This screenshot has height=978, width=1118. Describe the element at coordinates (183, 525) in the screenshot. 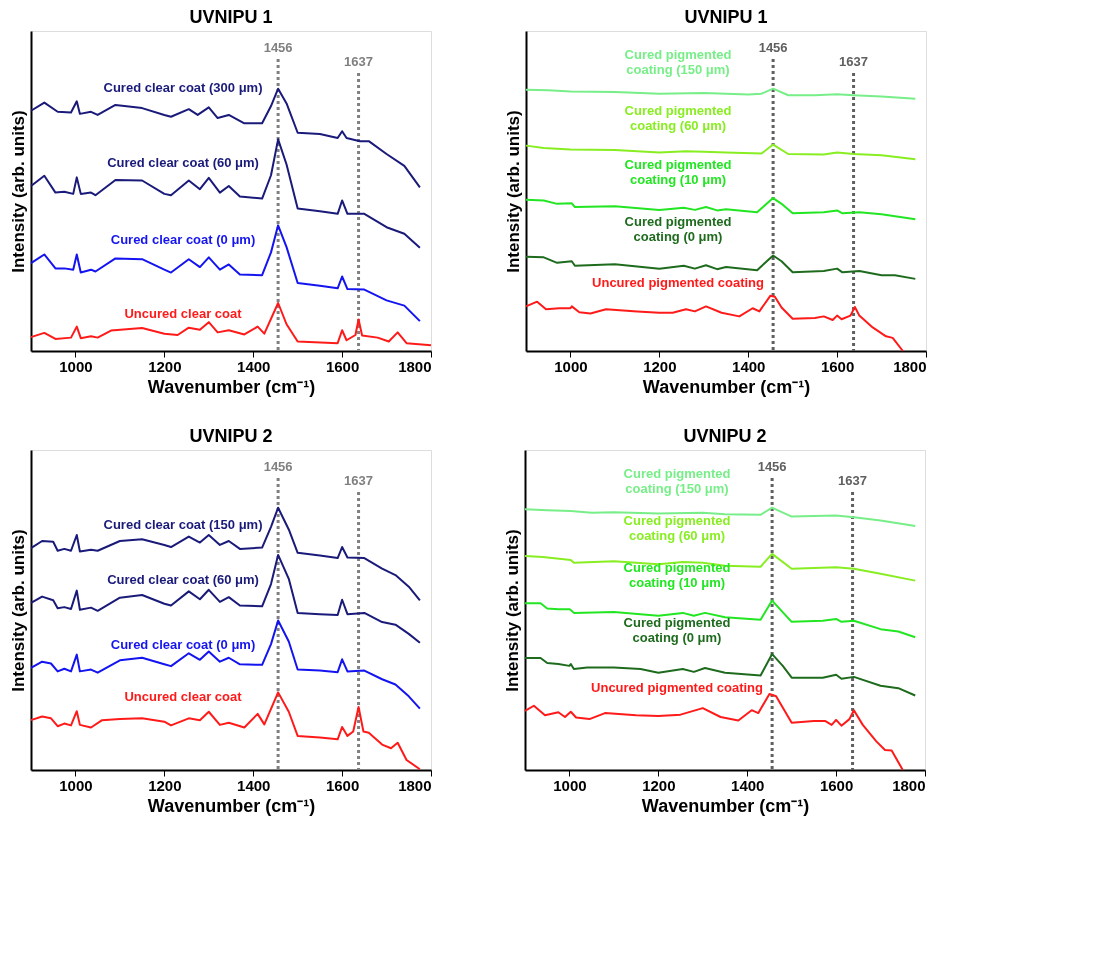

I see `series-label: Cured clear coat (150 μm)` at that location.